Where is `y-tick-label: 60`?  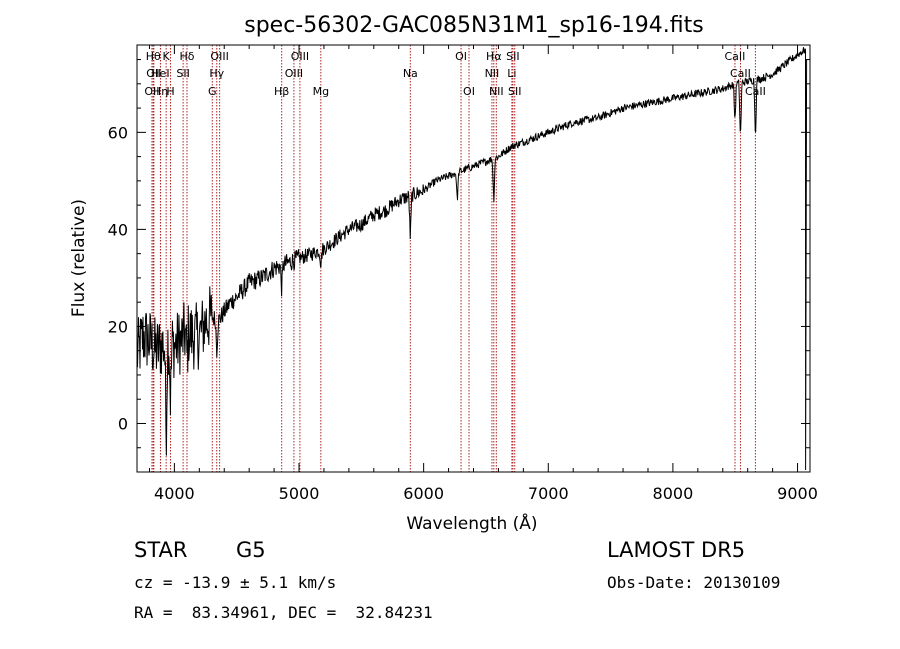 y-tick-label: 60 is located at coordinates (118, 132).